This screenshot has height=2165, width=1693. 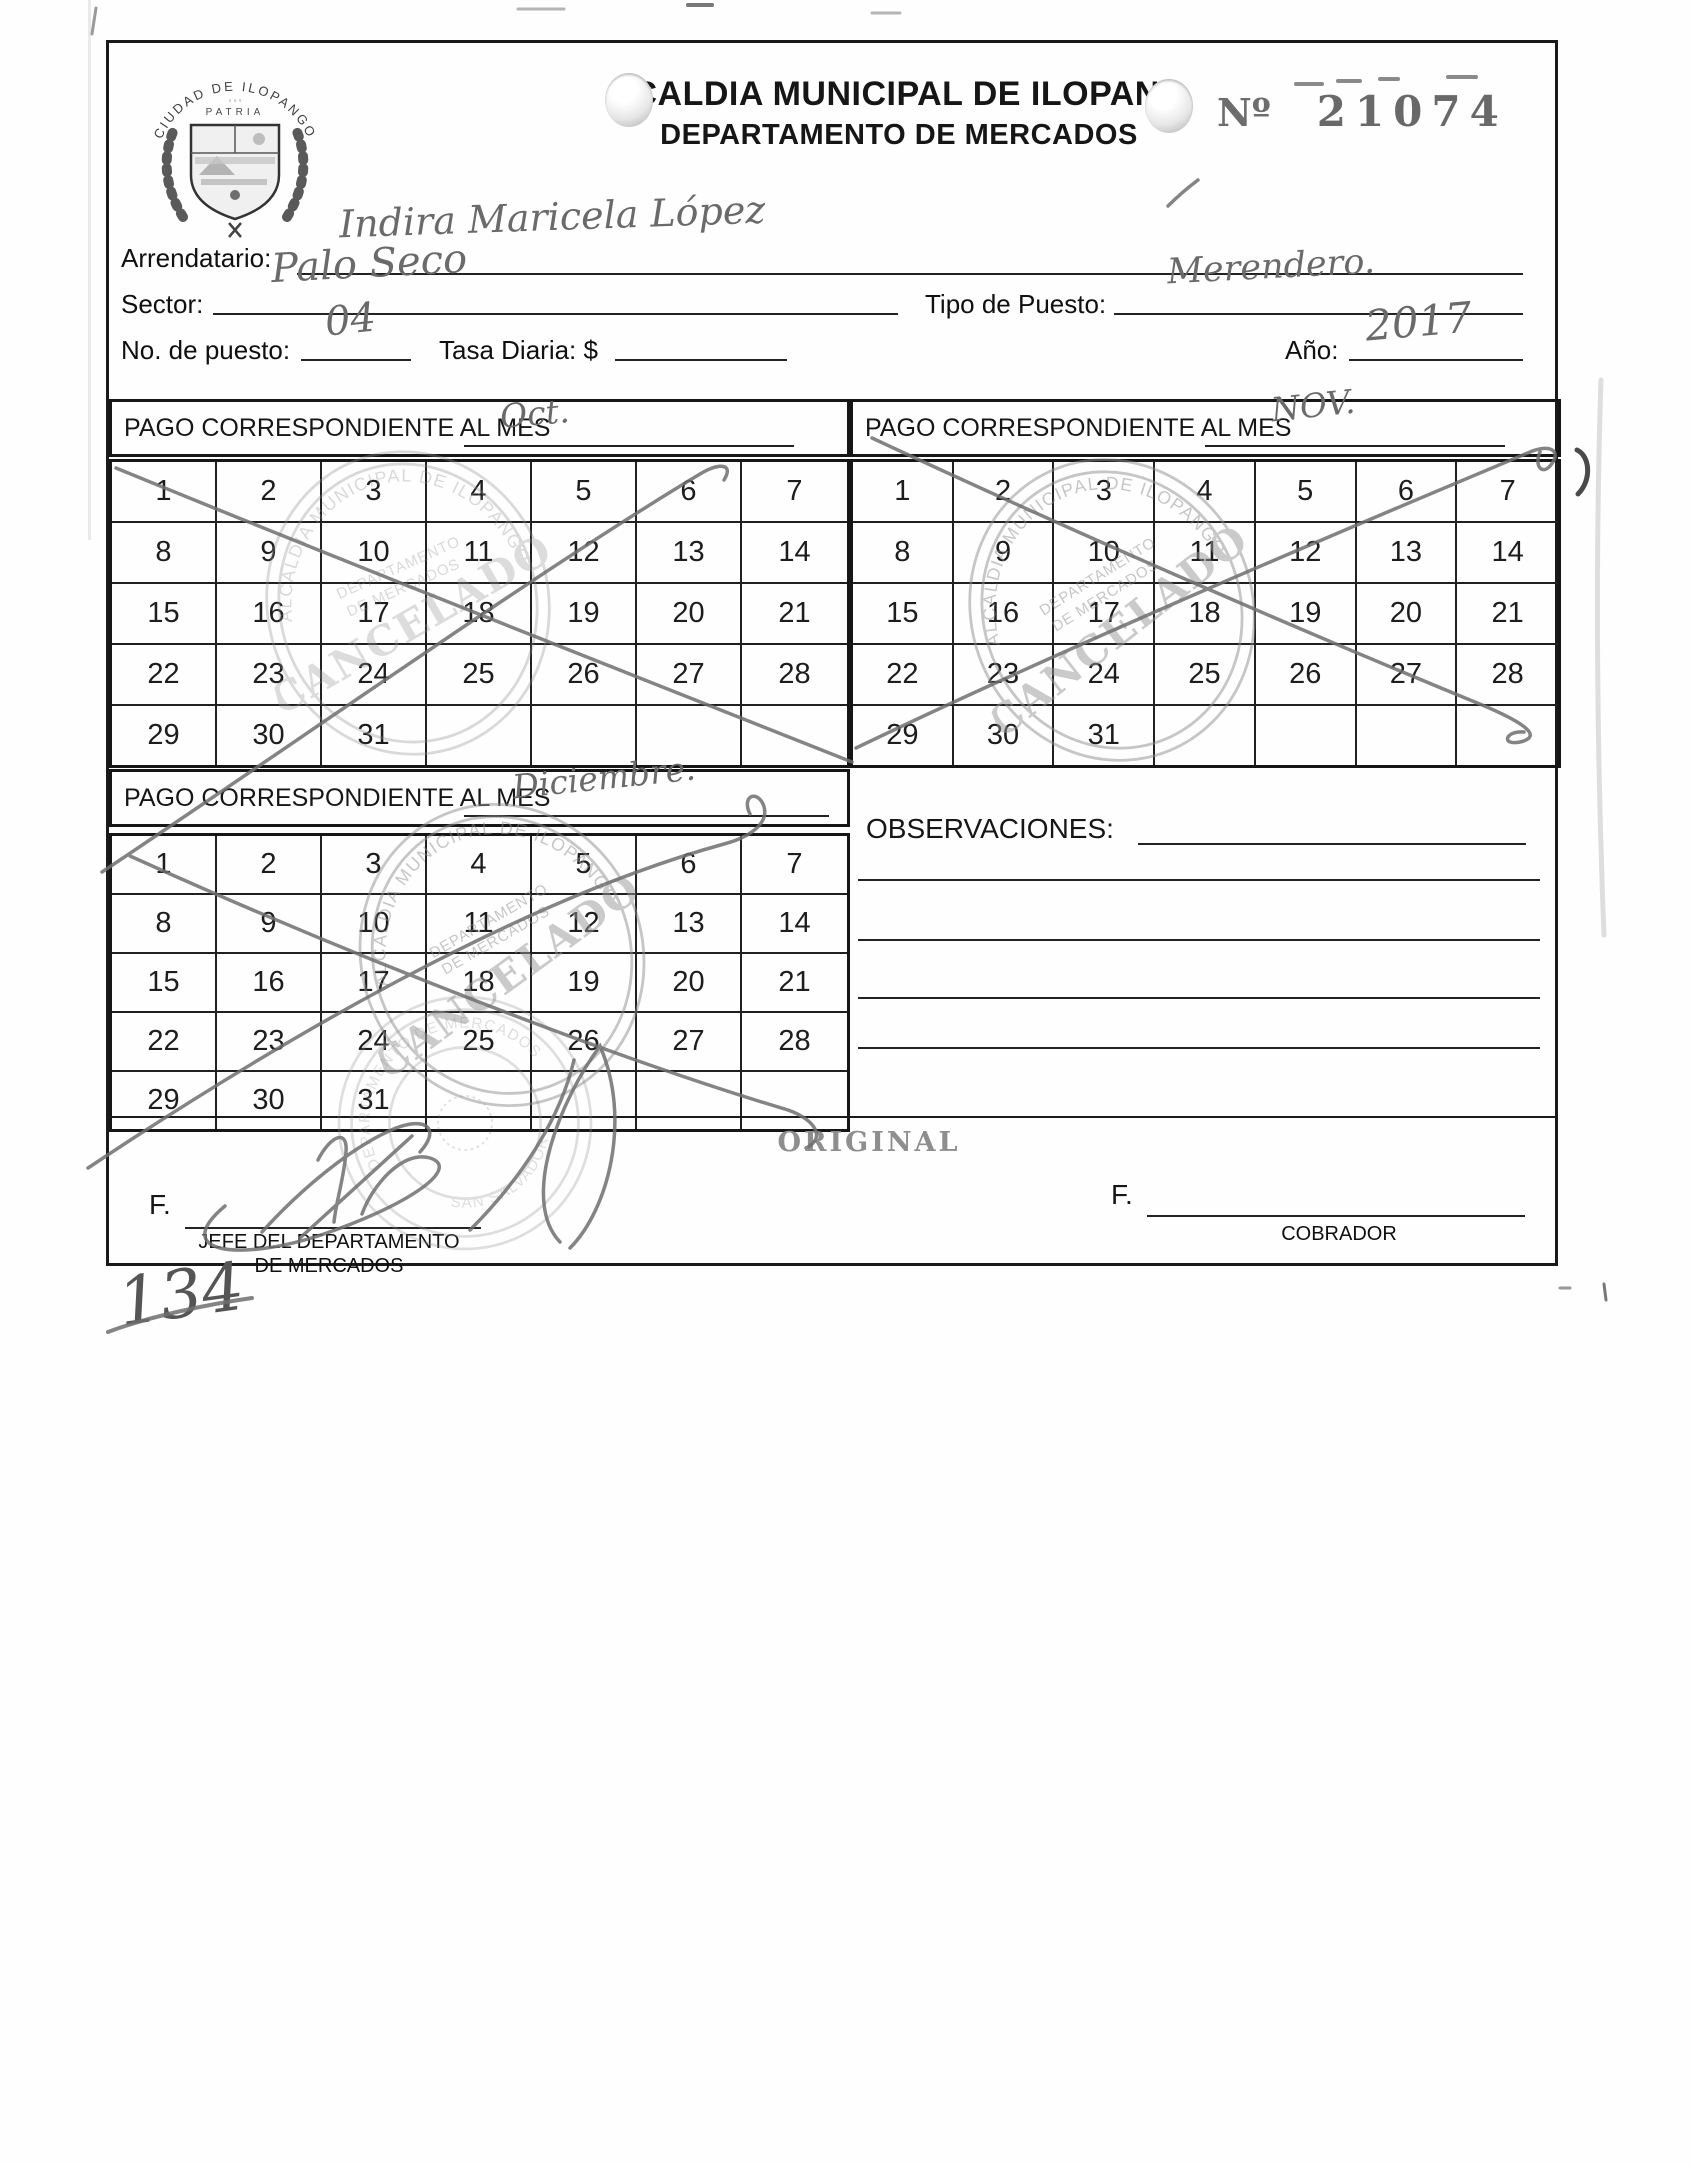 What do you see at coordinates (1600, 657) in the screenshot?
I see `paper-edge-mark` at bounding box center [1600, 657].